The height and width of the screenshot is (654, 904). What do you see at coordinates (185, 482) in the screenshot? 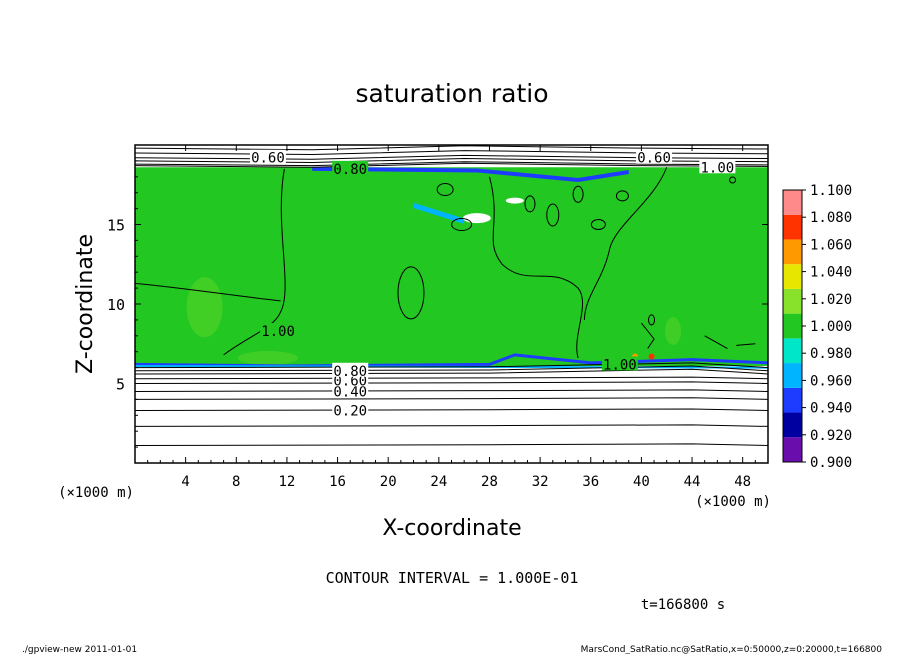
I see `x-tick-label: 4` at bounding box center [185, 482].